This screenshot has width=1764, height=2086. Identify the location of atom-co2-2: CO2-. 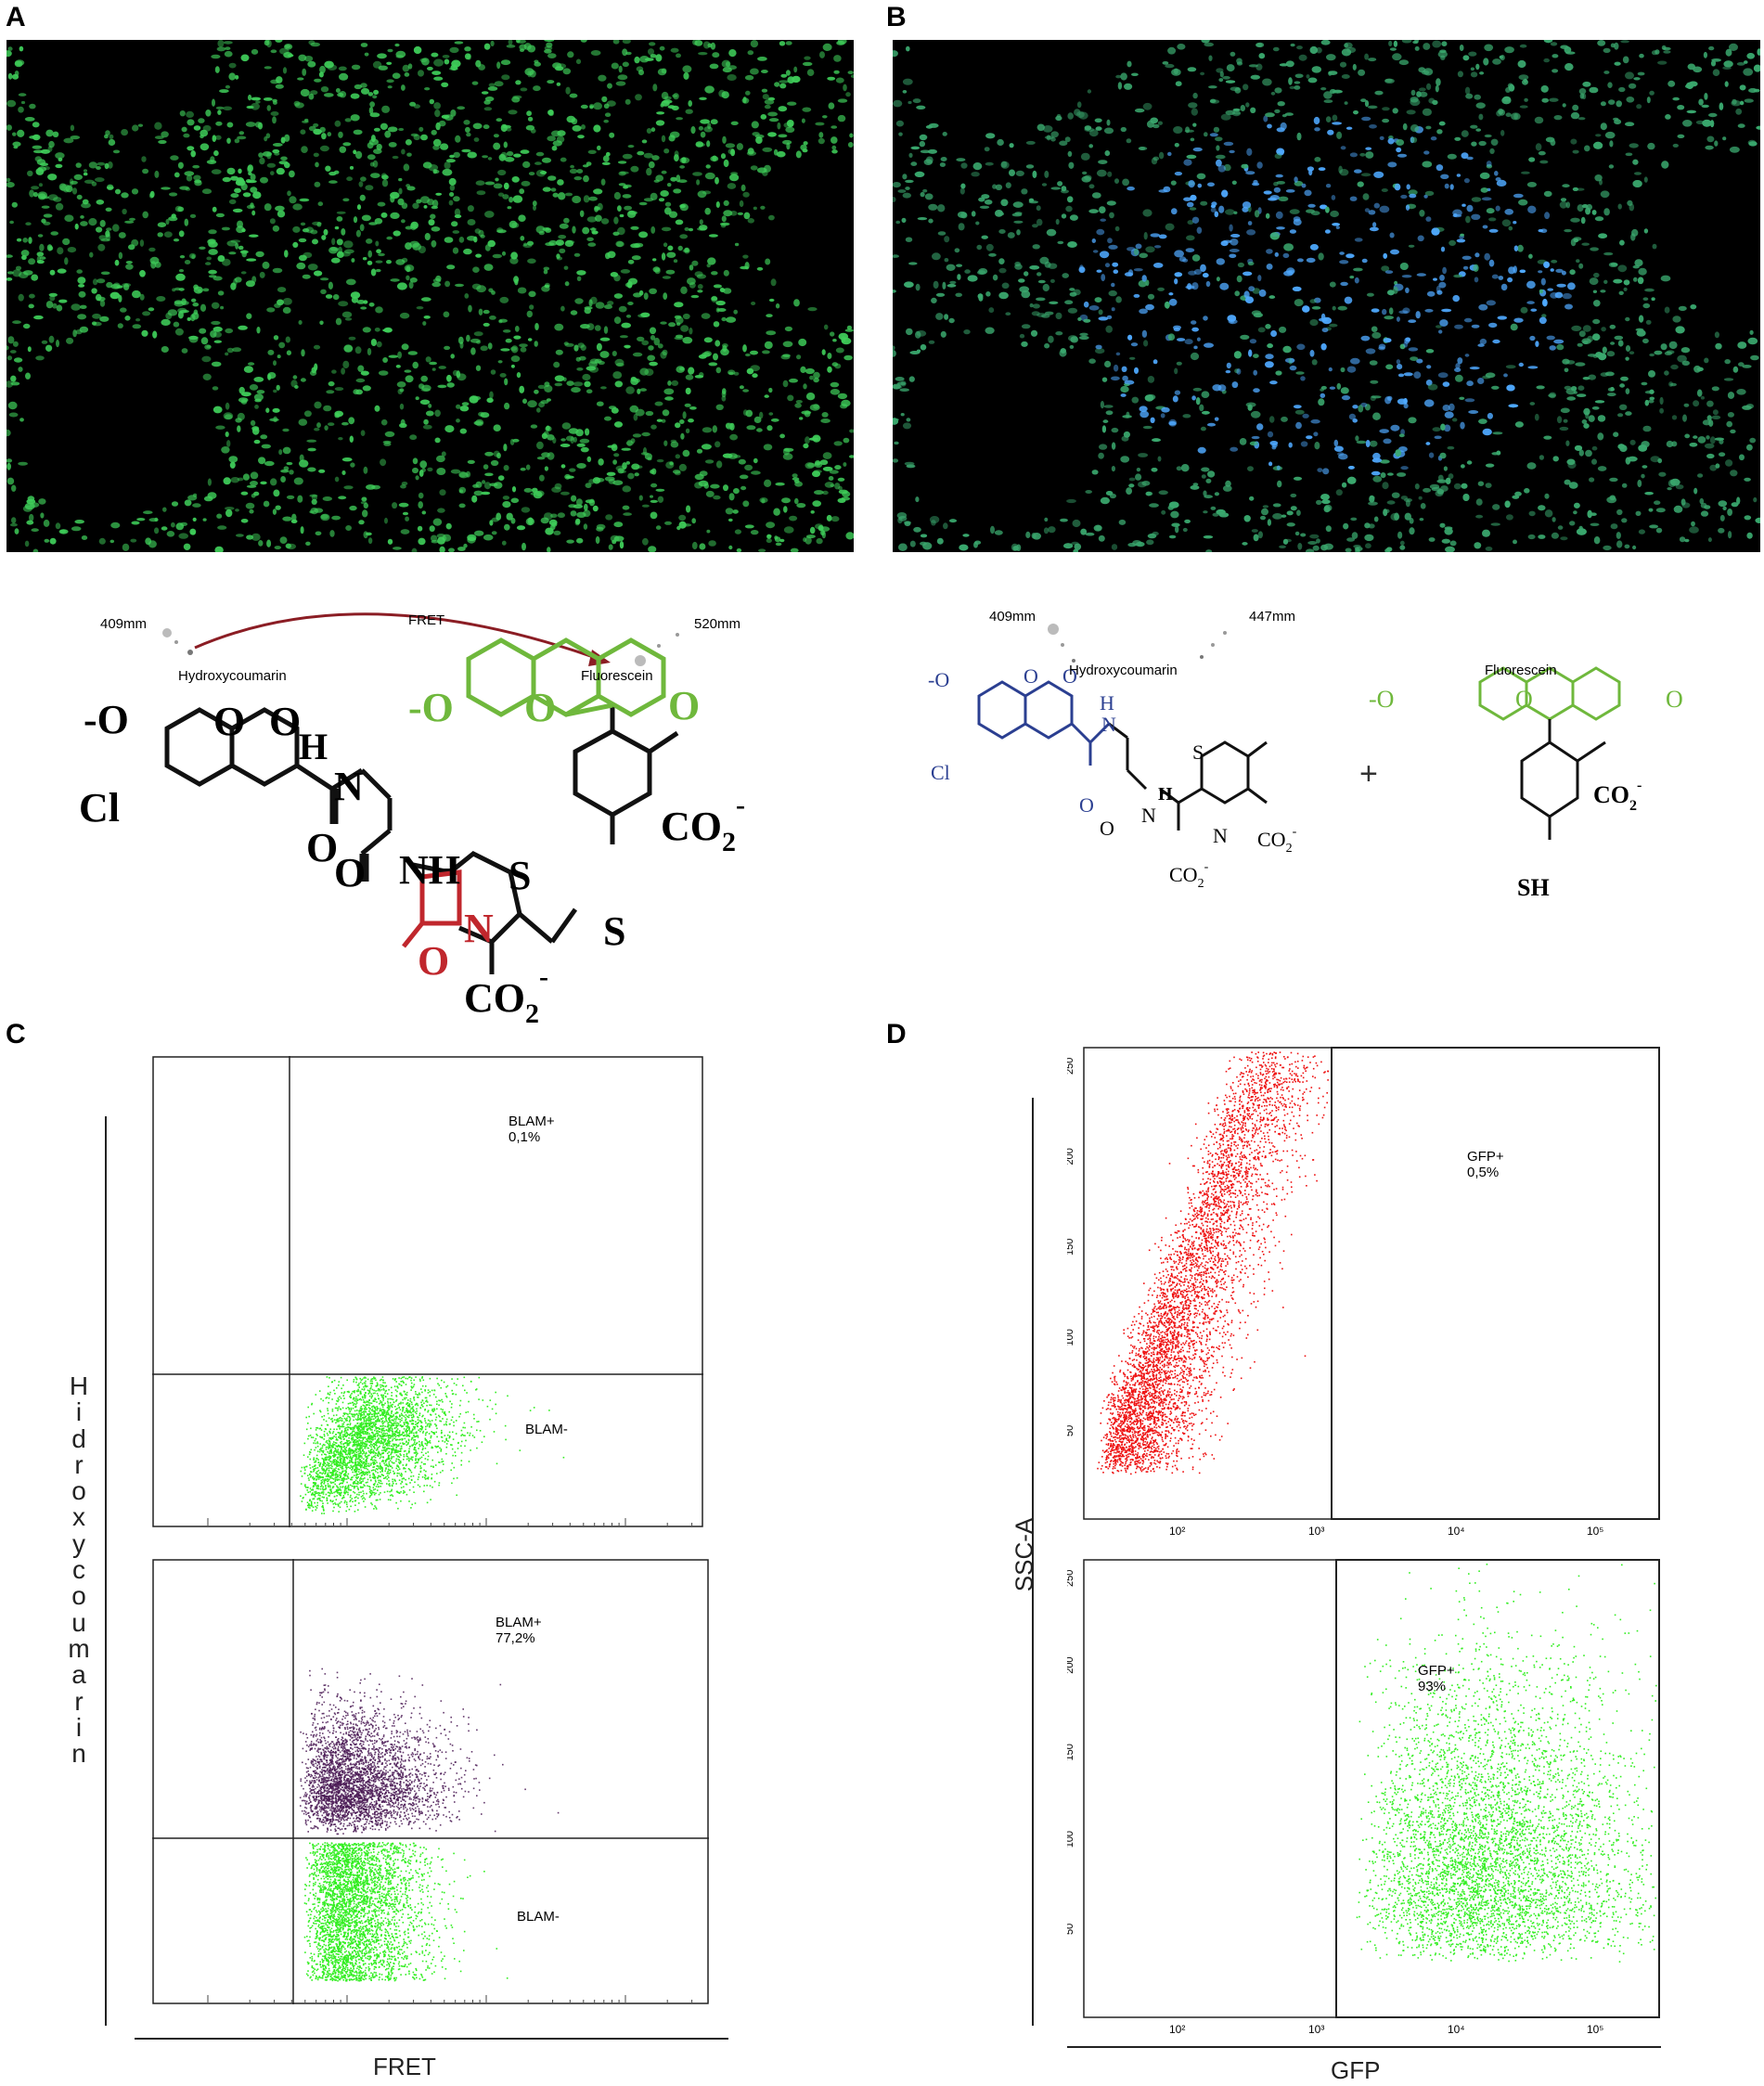
(703, 824).